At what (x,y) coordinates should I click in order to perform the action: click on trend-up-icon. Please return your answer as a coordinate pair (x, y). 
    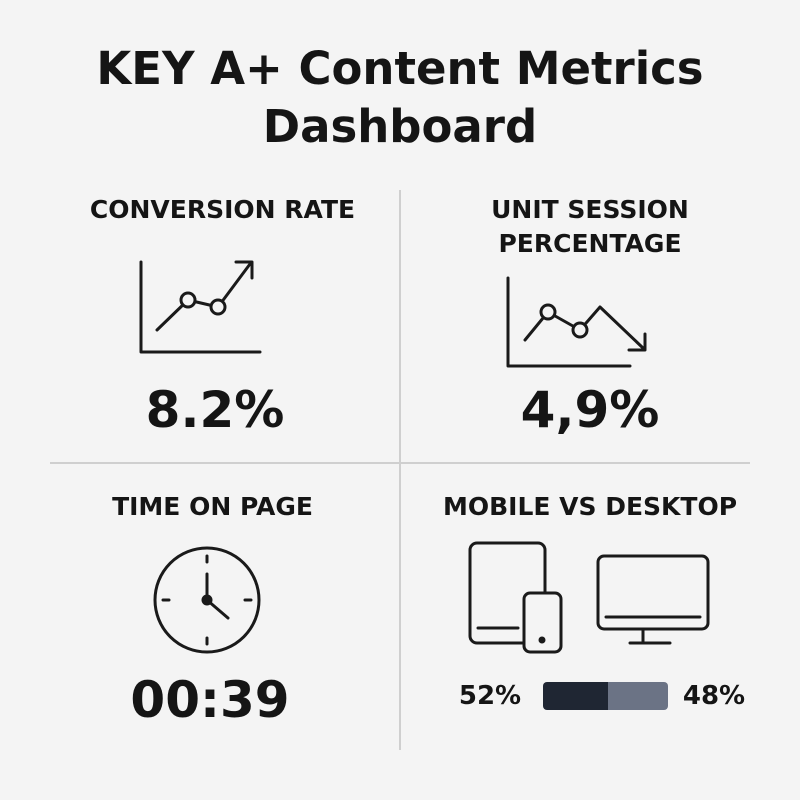
    Looking at the image, I should click on (200, 307).